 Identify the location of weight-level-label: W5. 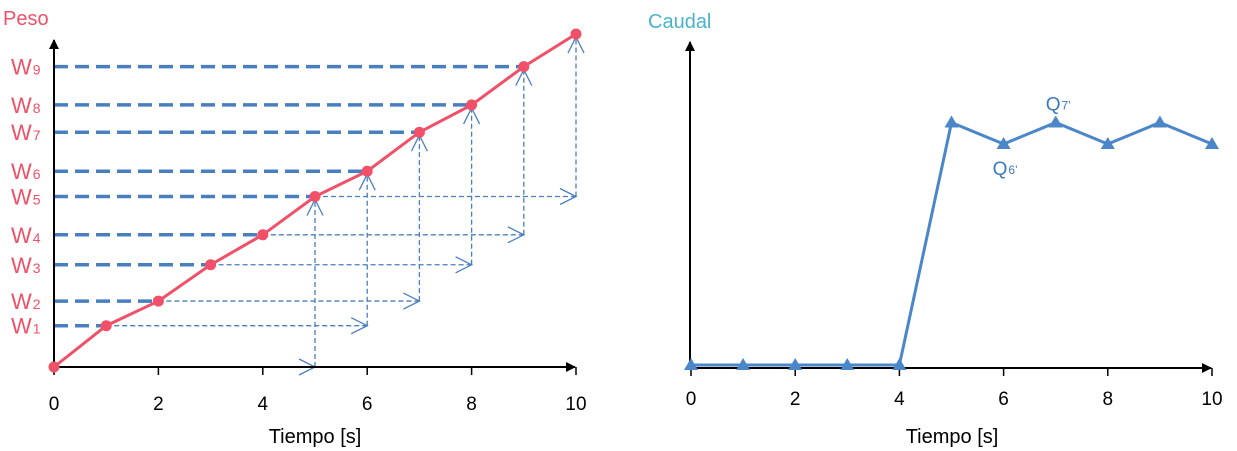
(26, 197).